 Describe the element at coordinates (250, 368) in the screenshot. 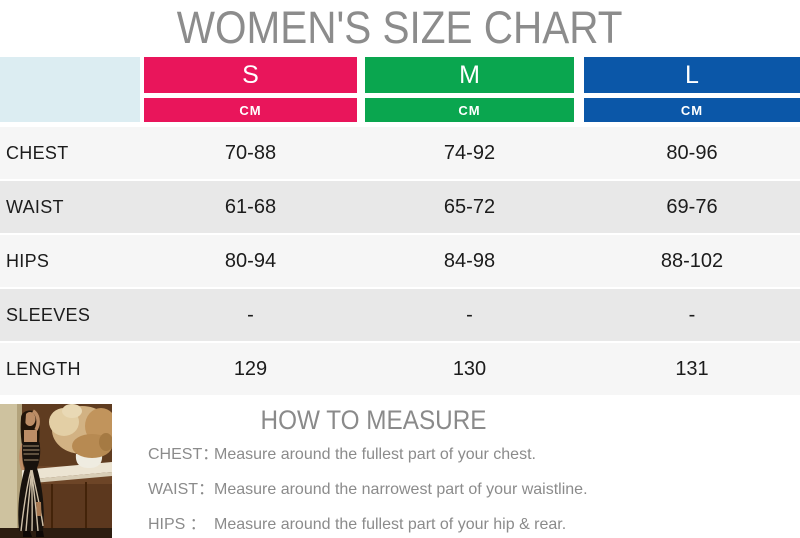

I see `cell-length-s: 129` at that location.